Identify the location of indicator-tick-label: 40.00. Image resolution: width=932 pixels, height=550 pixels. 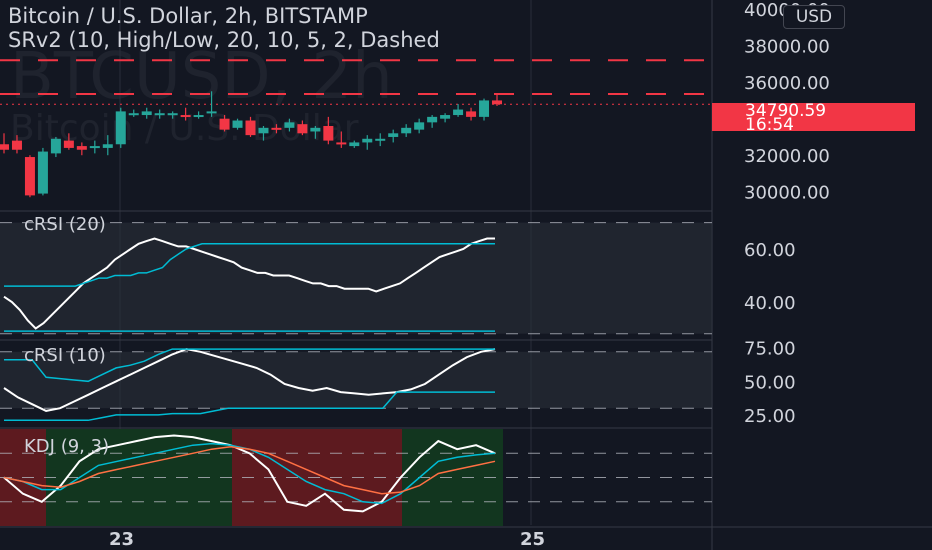
(770, 303).